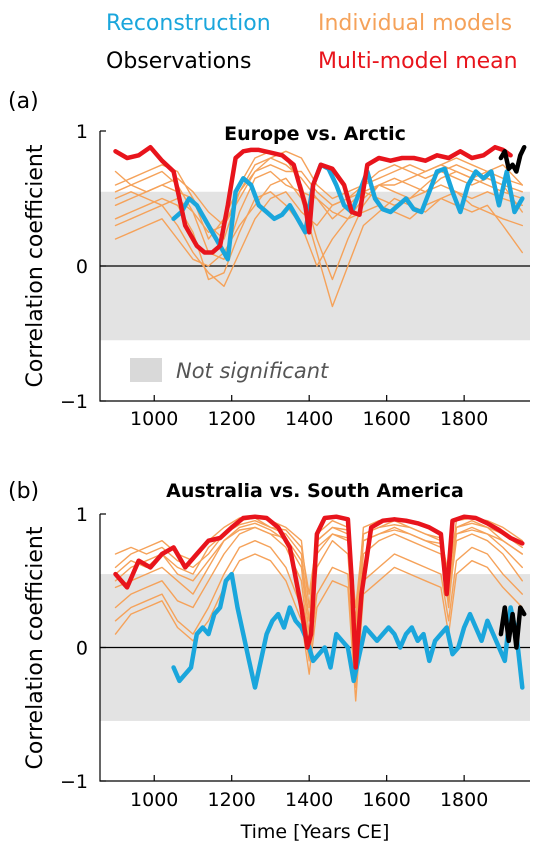 Image resolution: width=547 pixels, height=851 pixels. I want to click on panel-label: (a), so click(23, 101).